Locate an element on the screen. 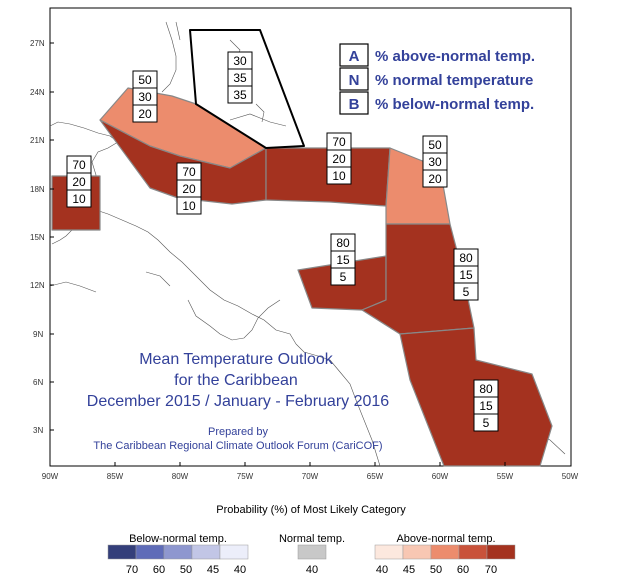 The image size is (623, 585). lon-tick: 50W is located at coordinates (570, 476).